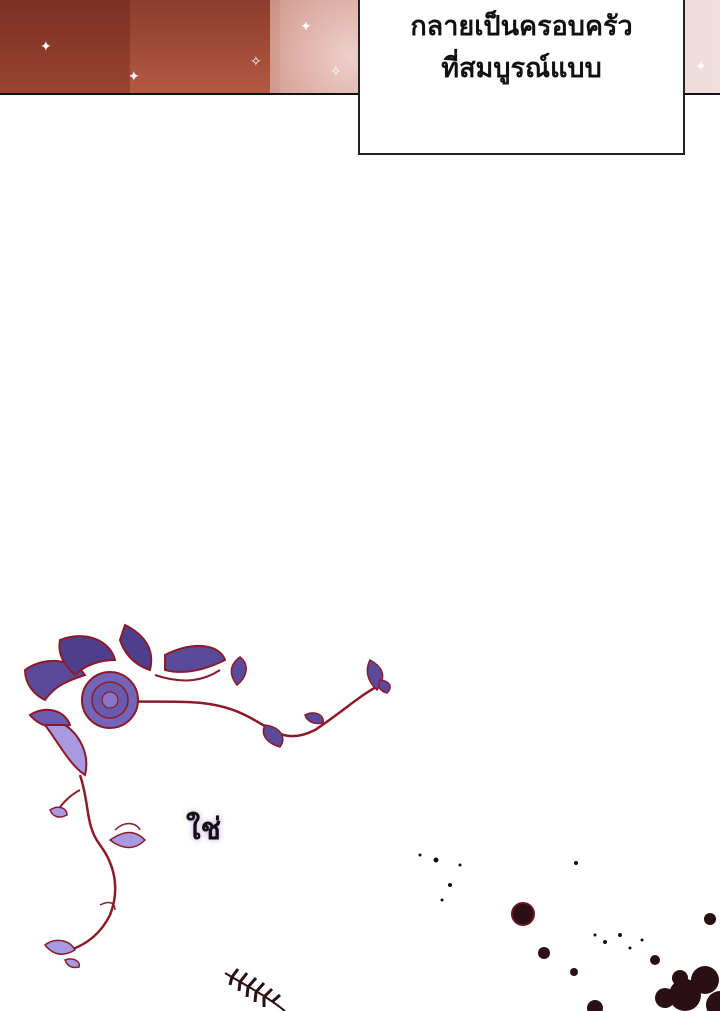 This screenshot has width=720, height=1011. What do you see at coordinates (205, 47) in the screenshot?
I see `panel-shape-middle` at bounding box center [205, 47].